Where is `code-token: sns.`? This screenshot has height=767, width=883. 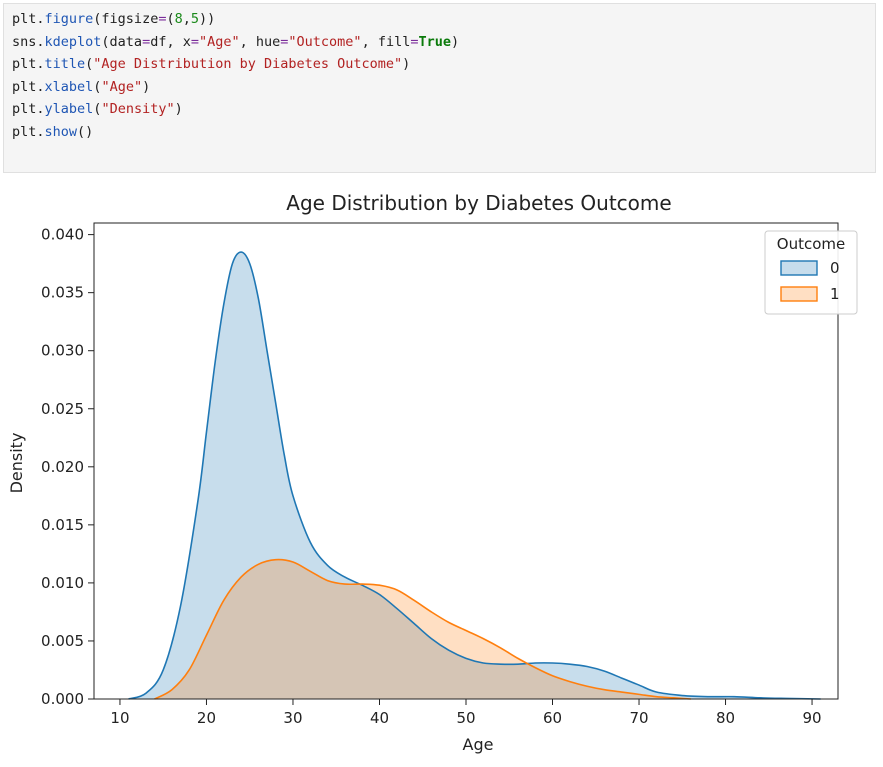 code-token: sns. is located at coordinates (28, 41).